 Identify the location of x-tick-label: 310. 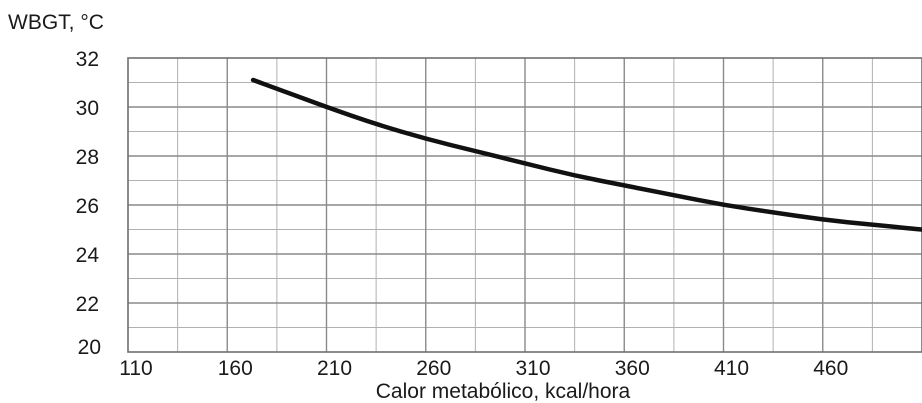
(532, 368).